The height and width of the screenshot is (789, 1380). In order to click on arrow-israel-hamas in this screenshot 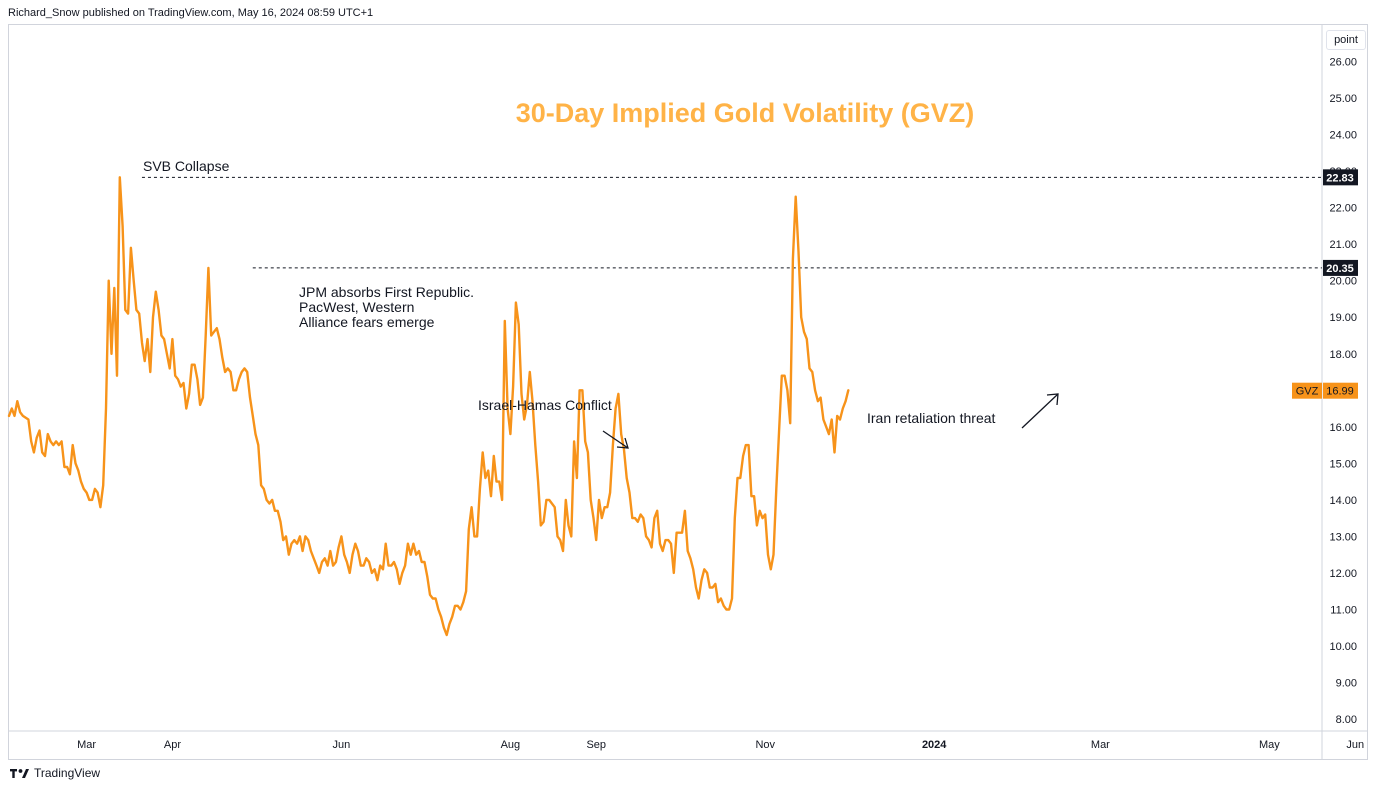, I will do `click(615, 439)`.